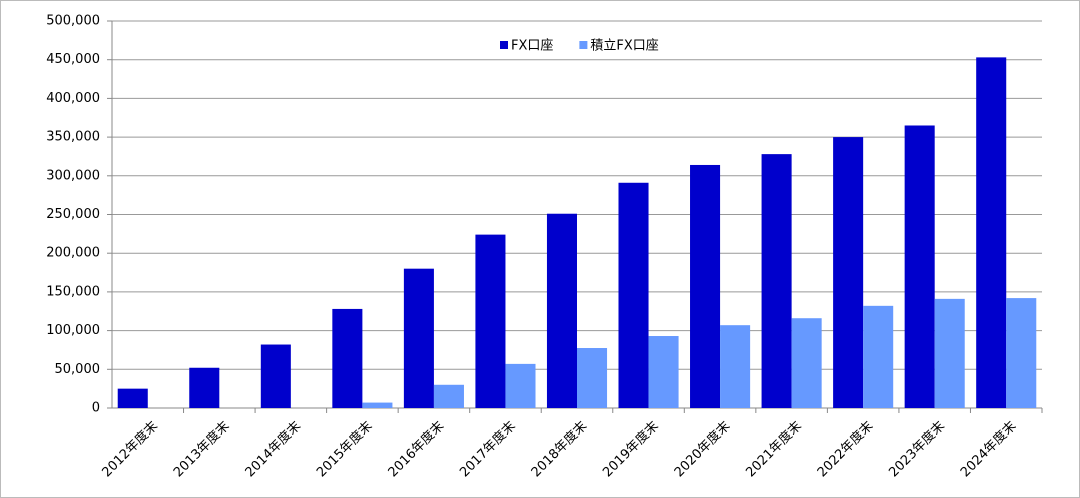 This screenshot has width=1080, height=498. What do you see at coordinates (73, 175) in the screenshot?
I see `y-tick-label: 300,000` at bounding box center [73, 175].